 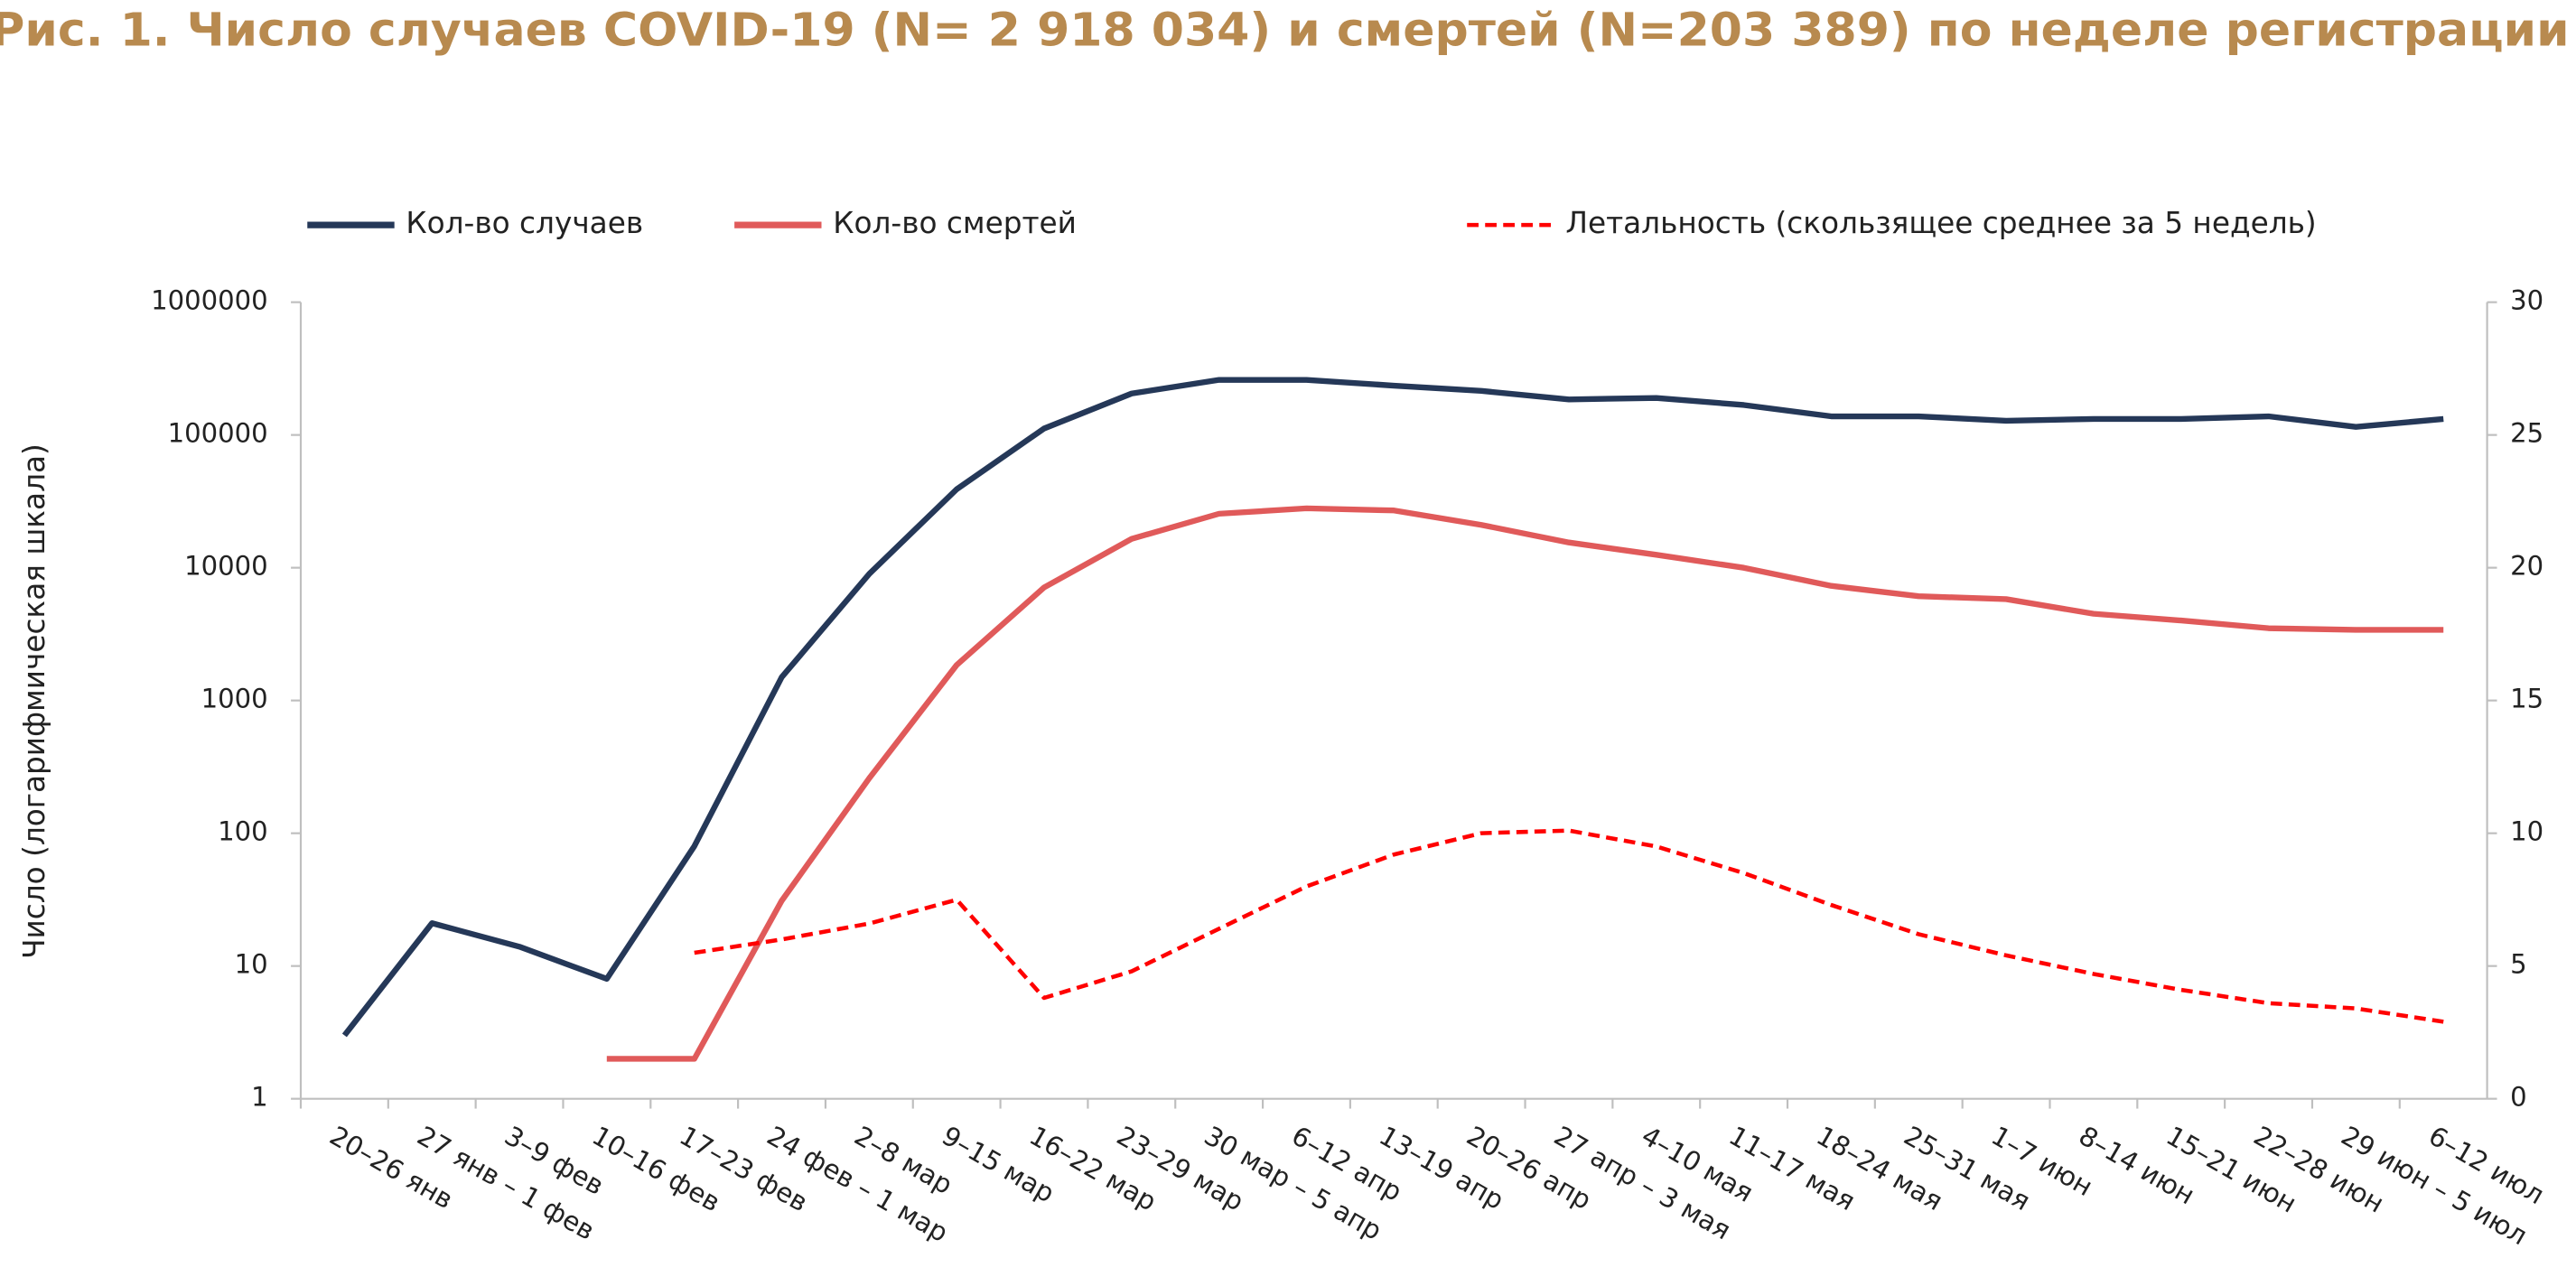 I want to click on y2-tick-label: 0, so click(x=2518, y=1097).